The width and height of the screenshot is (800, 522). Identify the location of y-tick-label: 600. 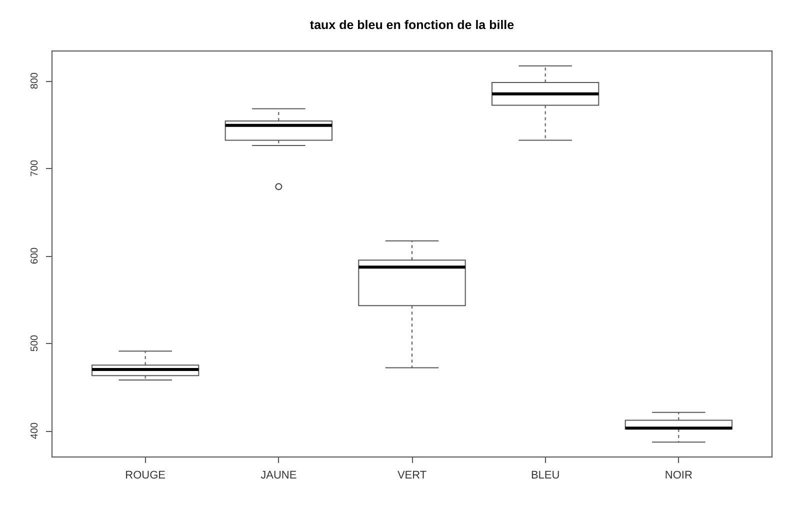
(35, 255).